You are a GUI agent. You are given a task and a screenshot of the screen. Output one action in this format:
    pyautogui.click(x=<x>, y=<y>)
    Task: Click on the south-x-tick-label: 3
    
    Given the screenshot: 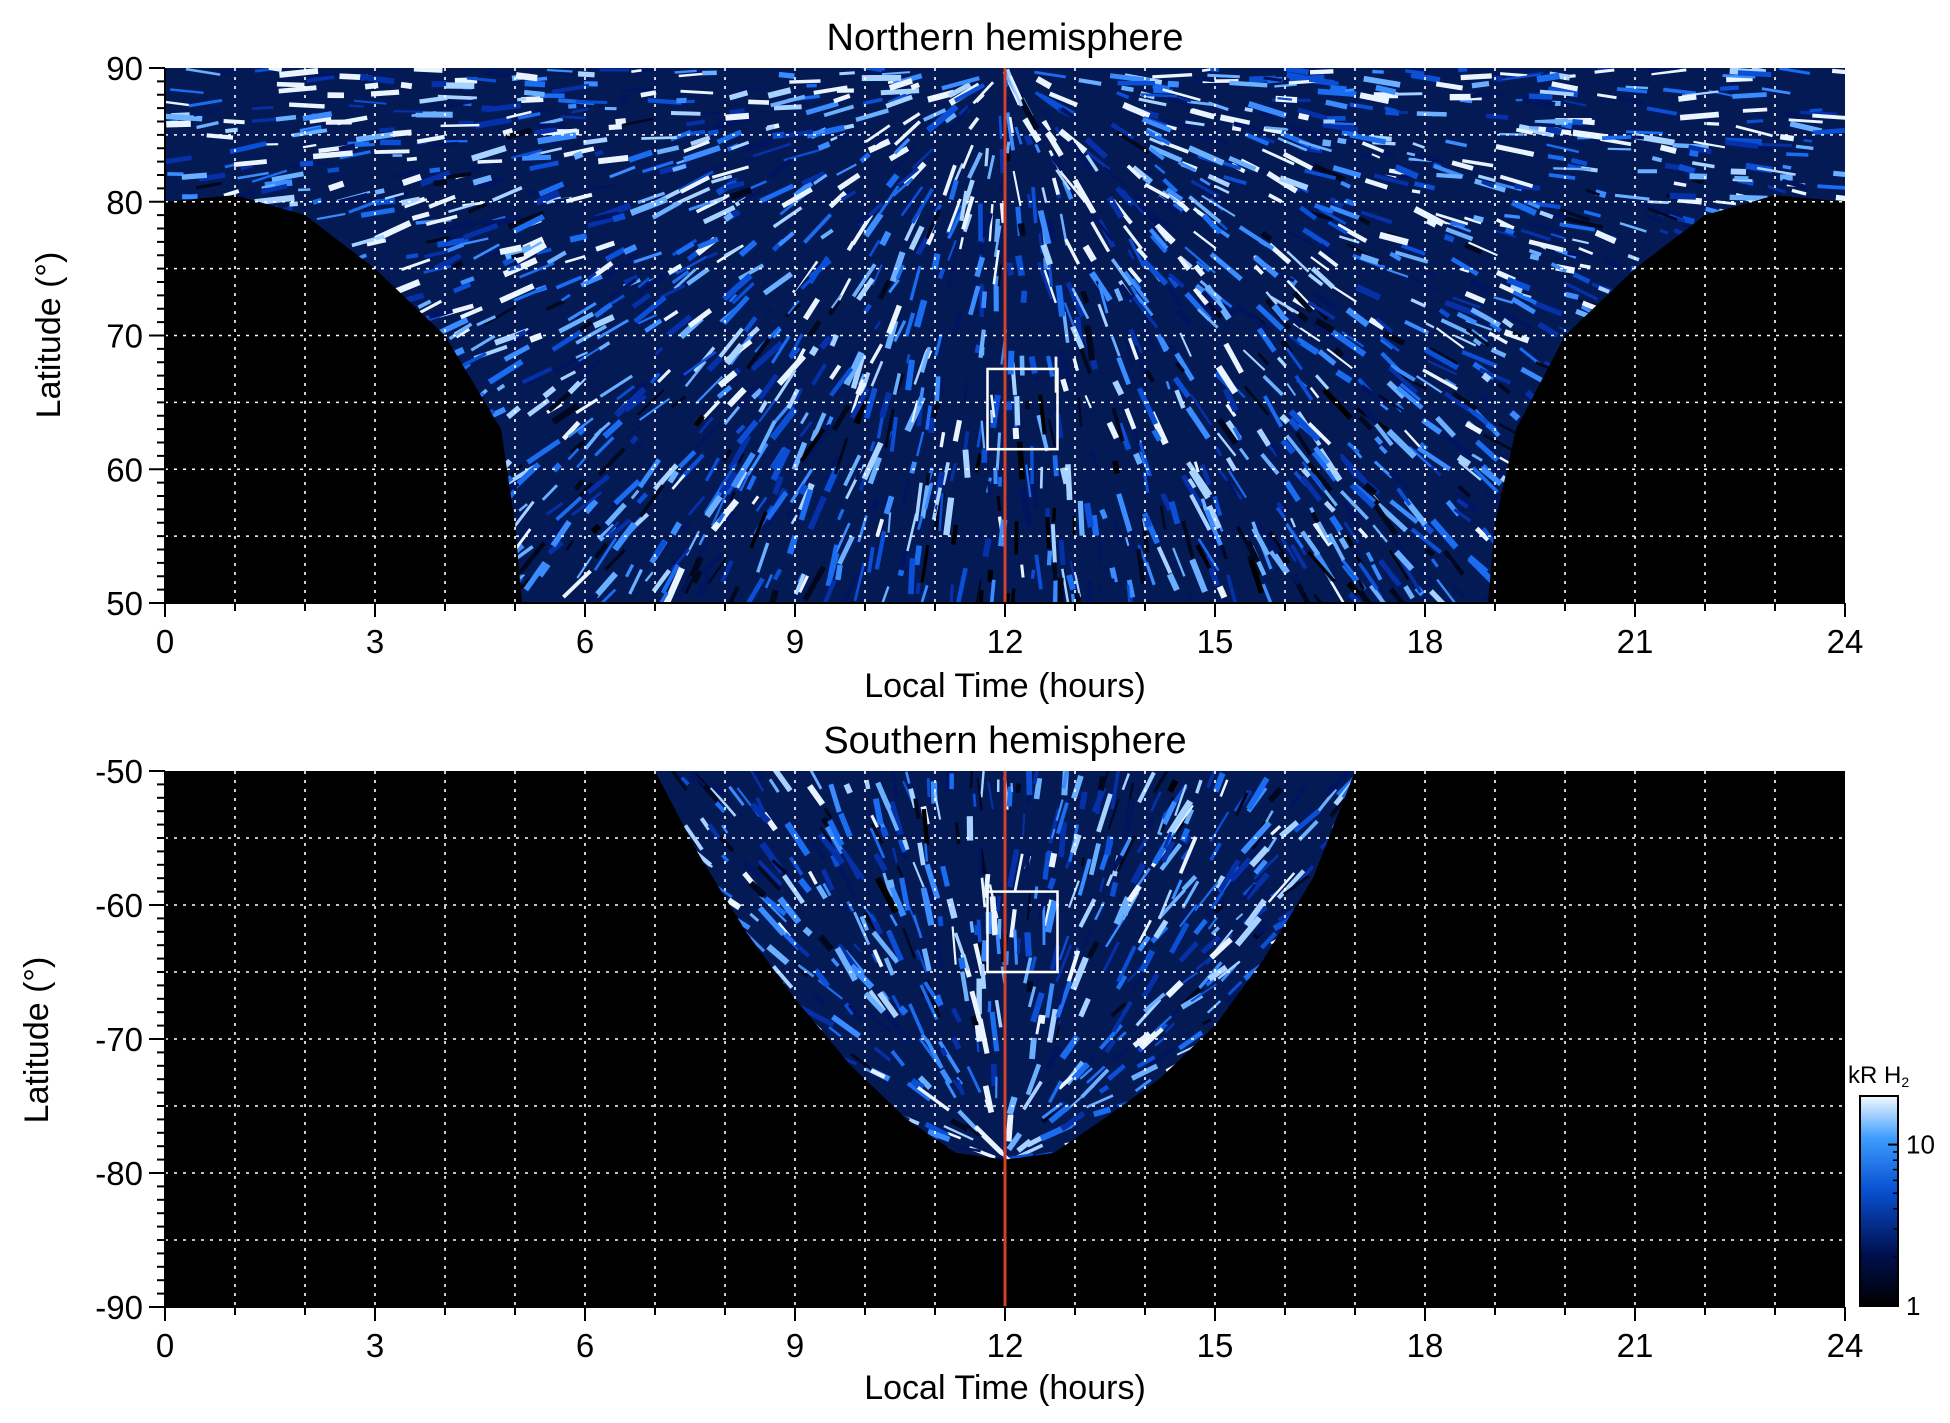 What is the action you would take?
    pyautogui.click(x=375, y=1345)
    